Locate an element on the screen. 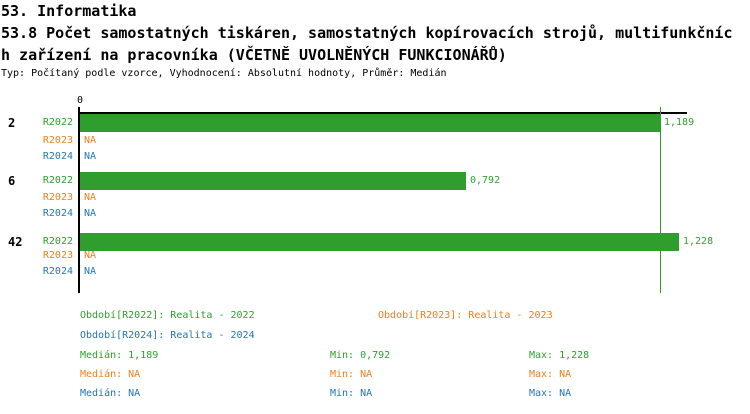  legend-median-r2023: Medián: NA is located at coordinates (110, 374).